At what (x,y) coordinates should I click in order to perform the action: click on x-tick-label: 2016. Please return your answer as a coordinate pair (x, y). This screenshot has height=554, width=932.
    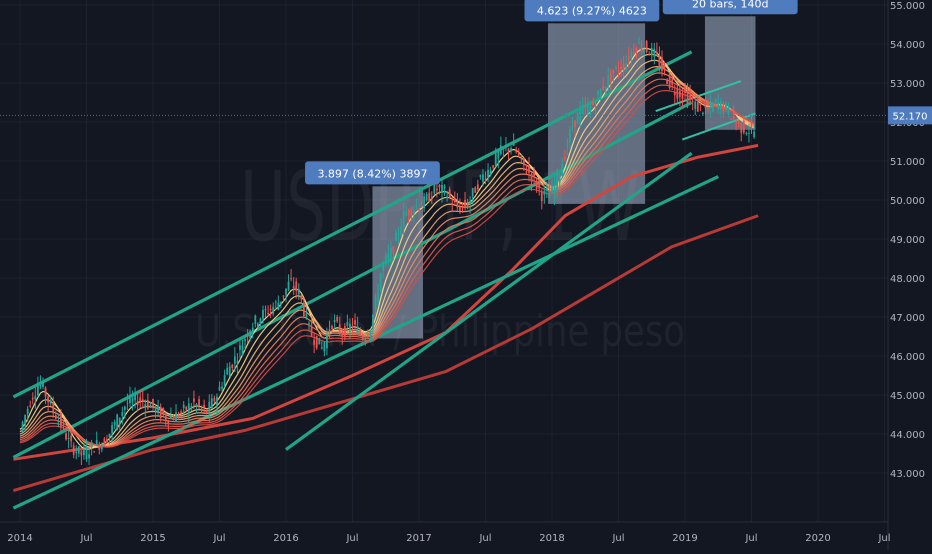
    Looking at the image, I should click on (285, 538).